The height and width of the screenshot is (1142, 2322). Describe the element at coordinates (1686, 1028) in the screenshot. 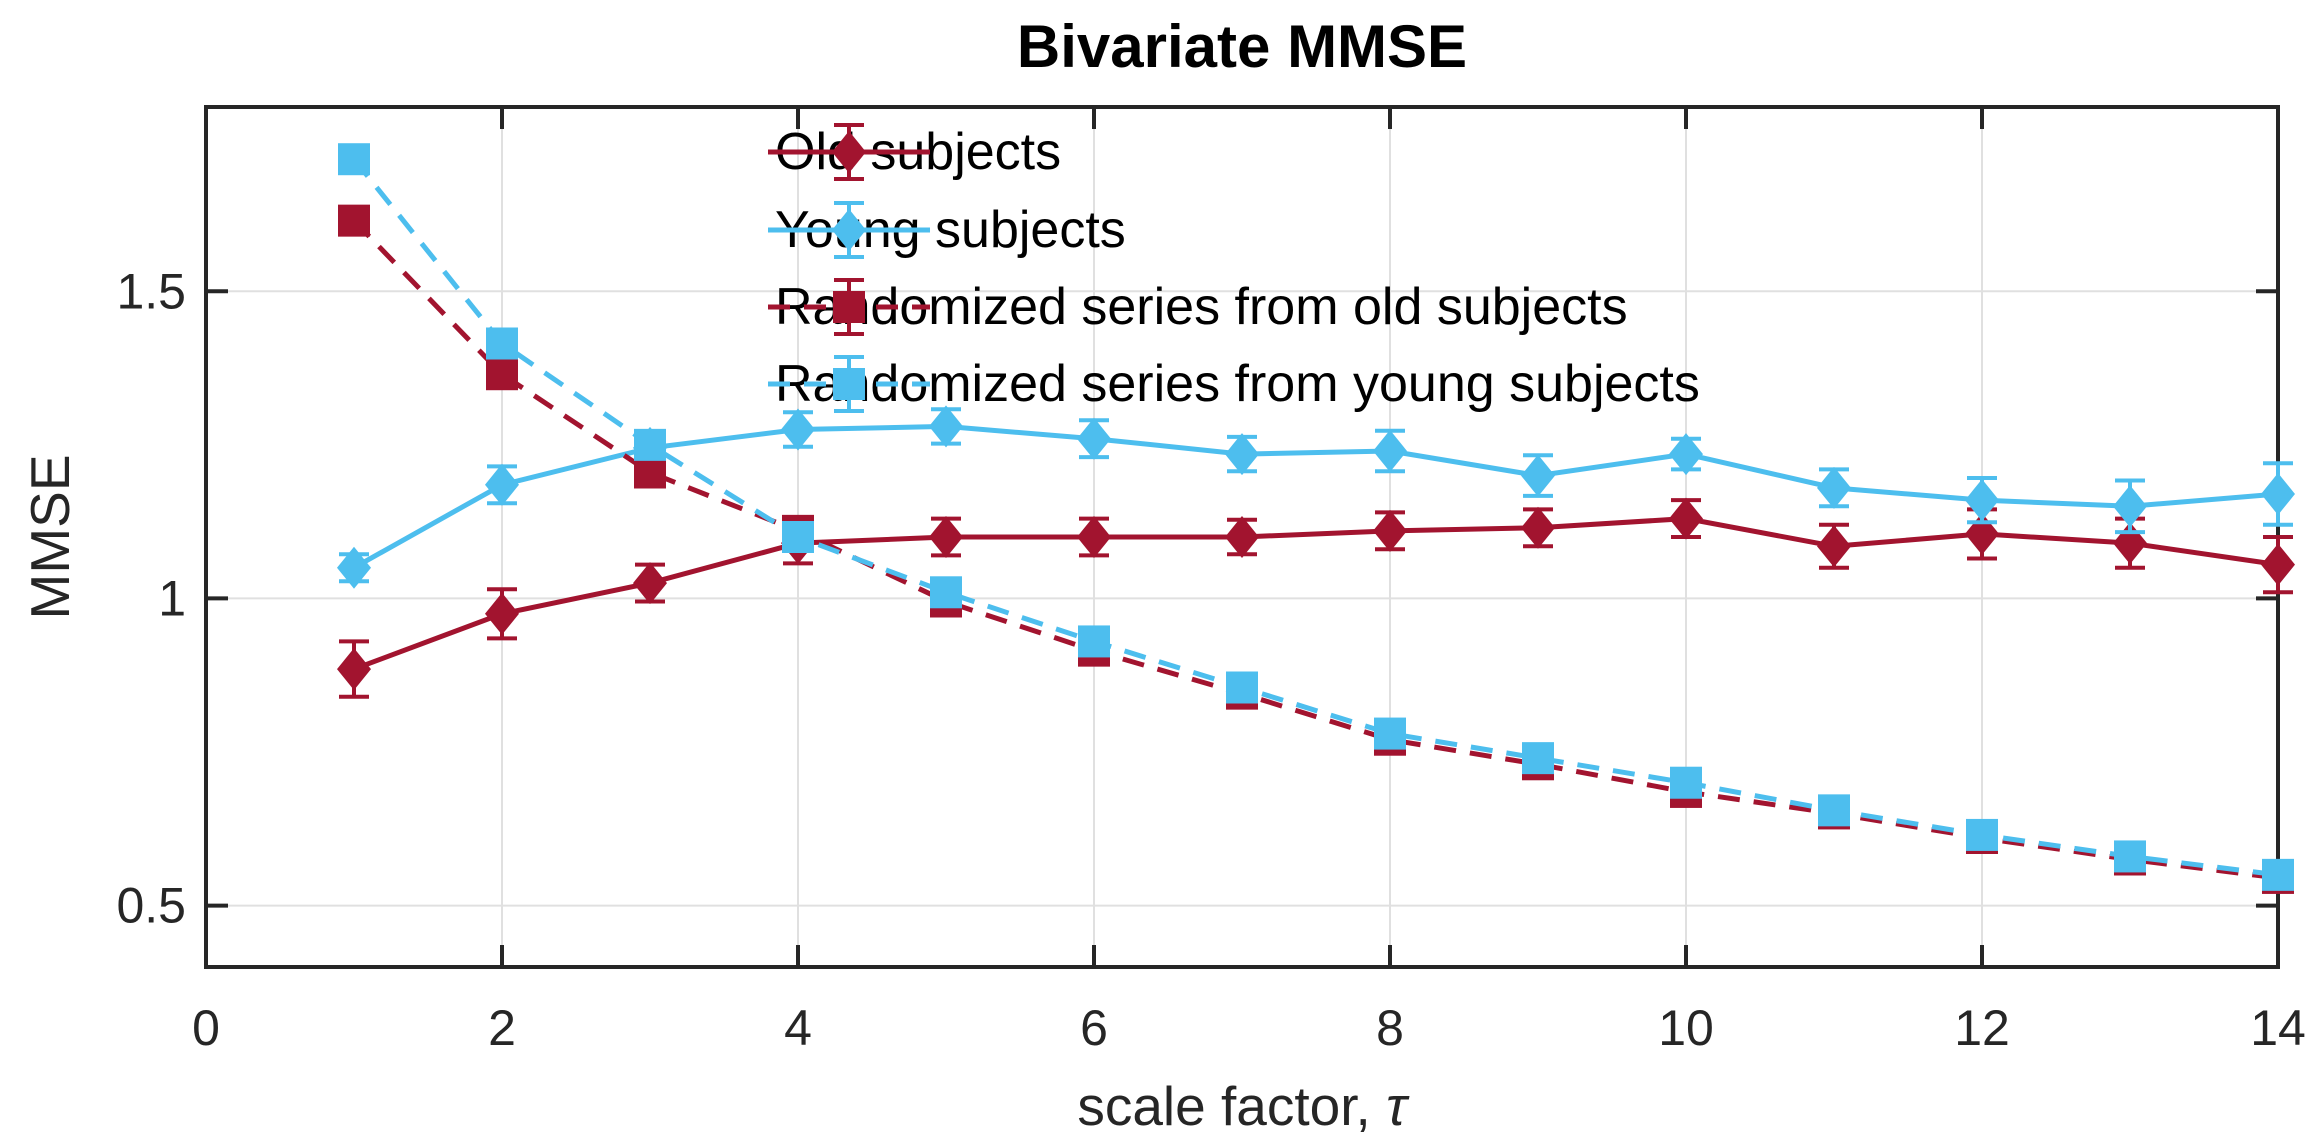

I see `x-tick-label-10: 10` at that location.